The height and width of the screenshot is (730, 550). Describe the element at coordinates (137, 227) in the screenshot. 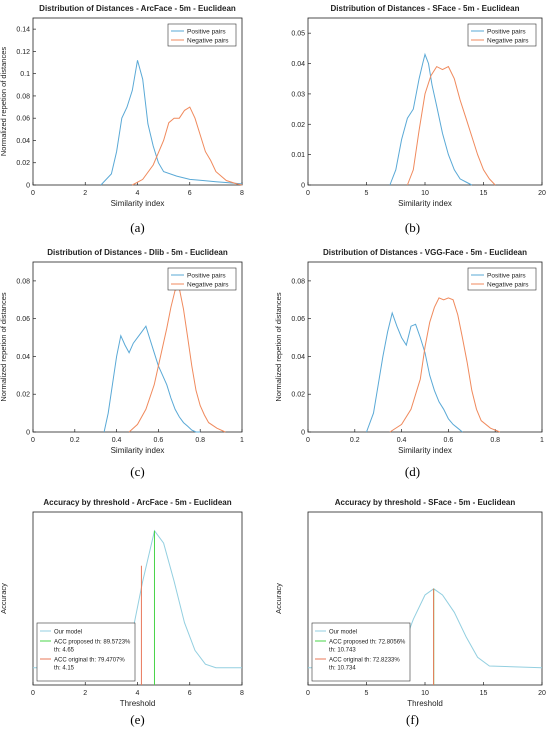

I see `caption-a: (a)` at that location.